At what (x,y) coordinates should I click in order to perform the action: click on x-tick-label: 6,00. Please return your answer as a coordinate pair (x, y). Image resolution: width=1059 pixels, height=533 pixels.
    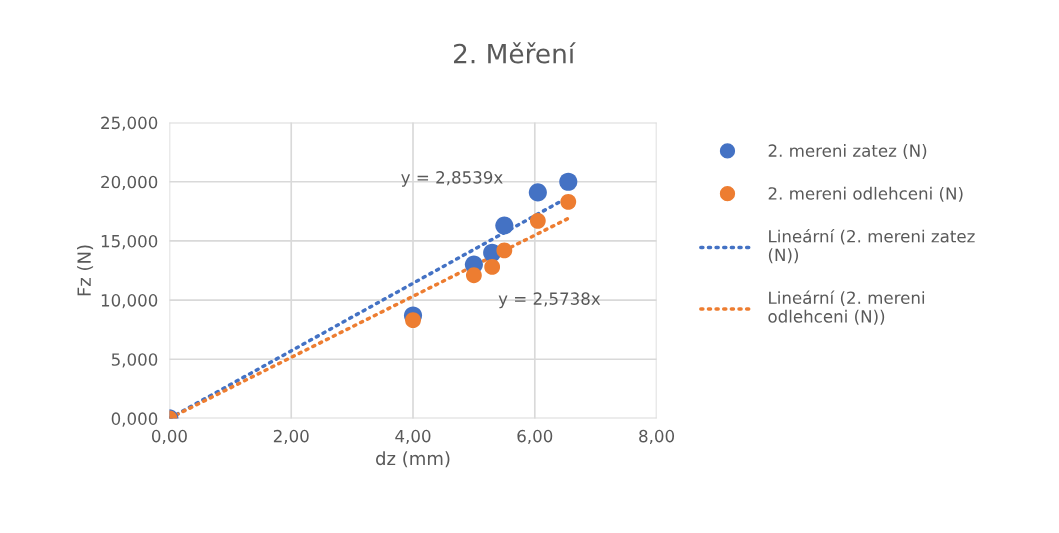
    Looking at the image, I should click on (535, 437).